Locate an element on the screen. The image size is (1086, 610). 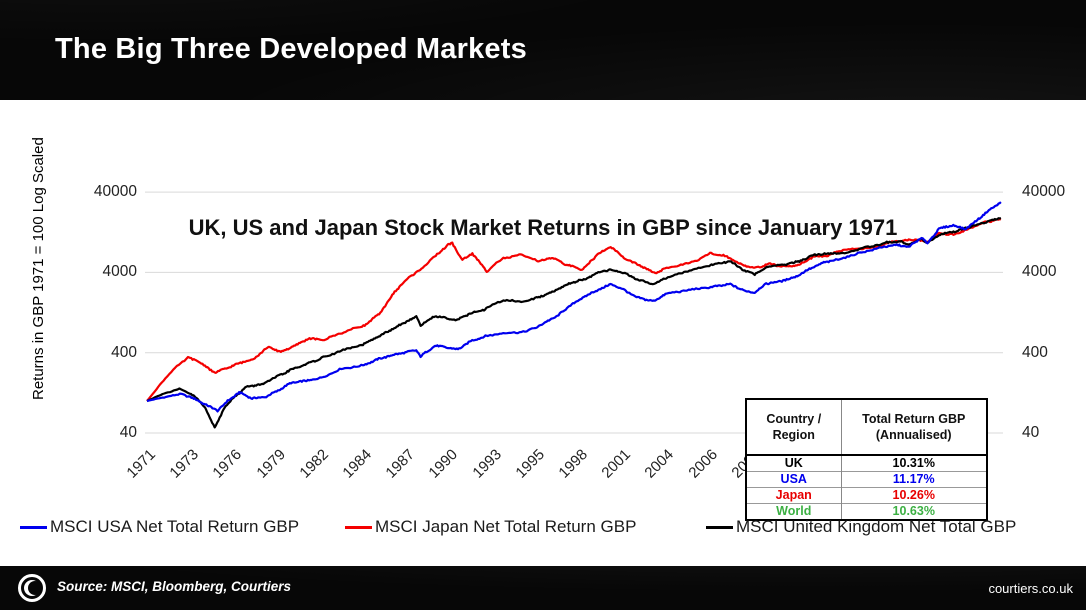
y-tick-label-left: 40000 is located at coordinates (115, 192).